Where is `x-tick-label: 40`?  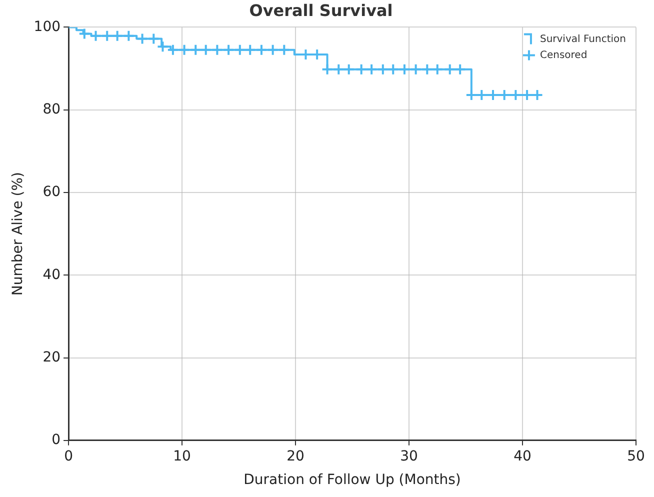
x-tick-label: 40 is located at coordinates (523, 456).